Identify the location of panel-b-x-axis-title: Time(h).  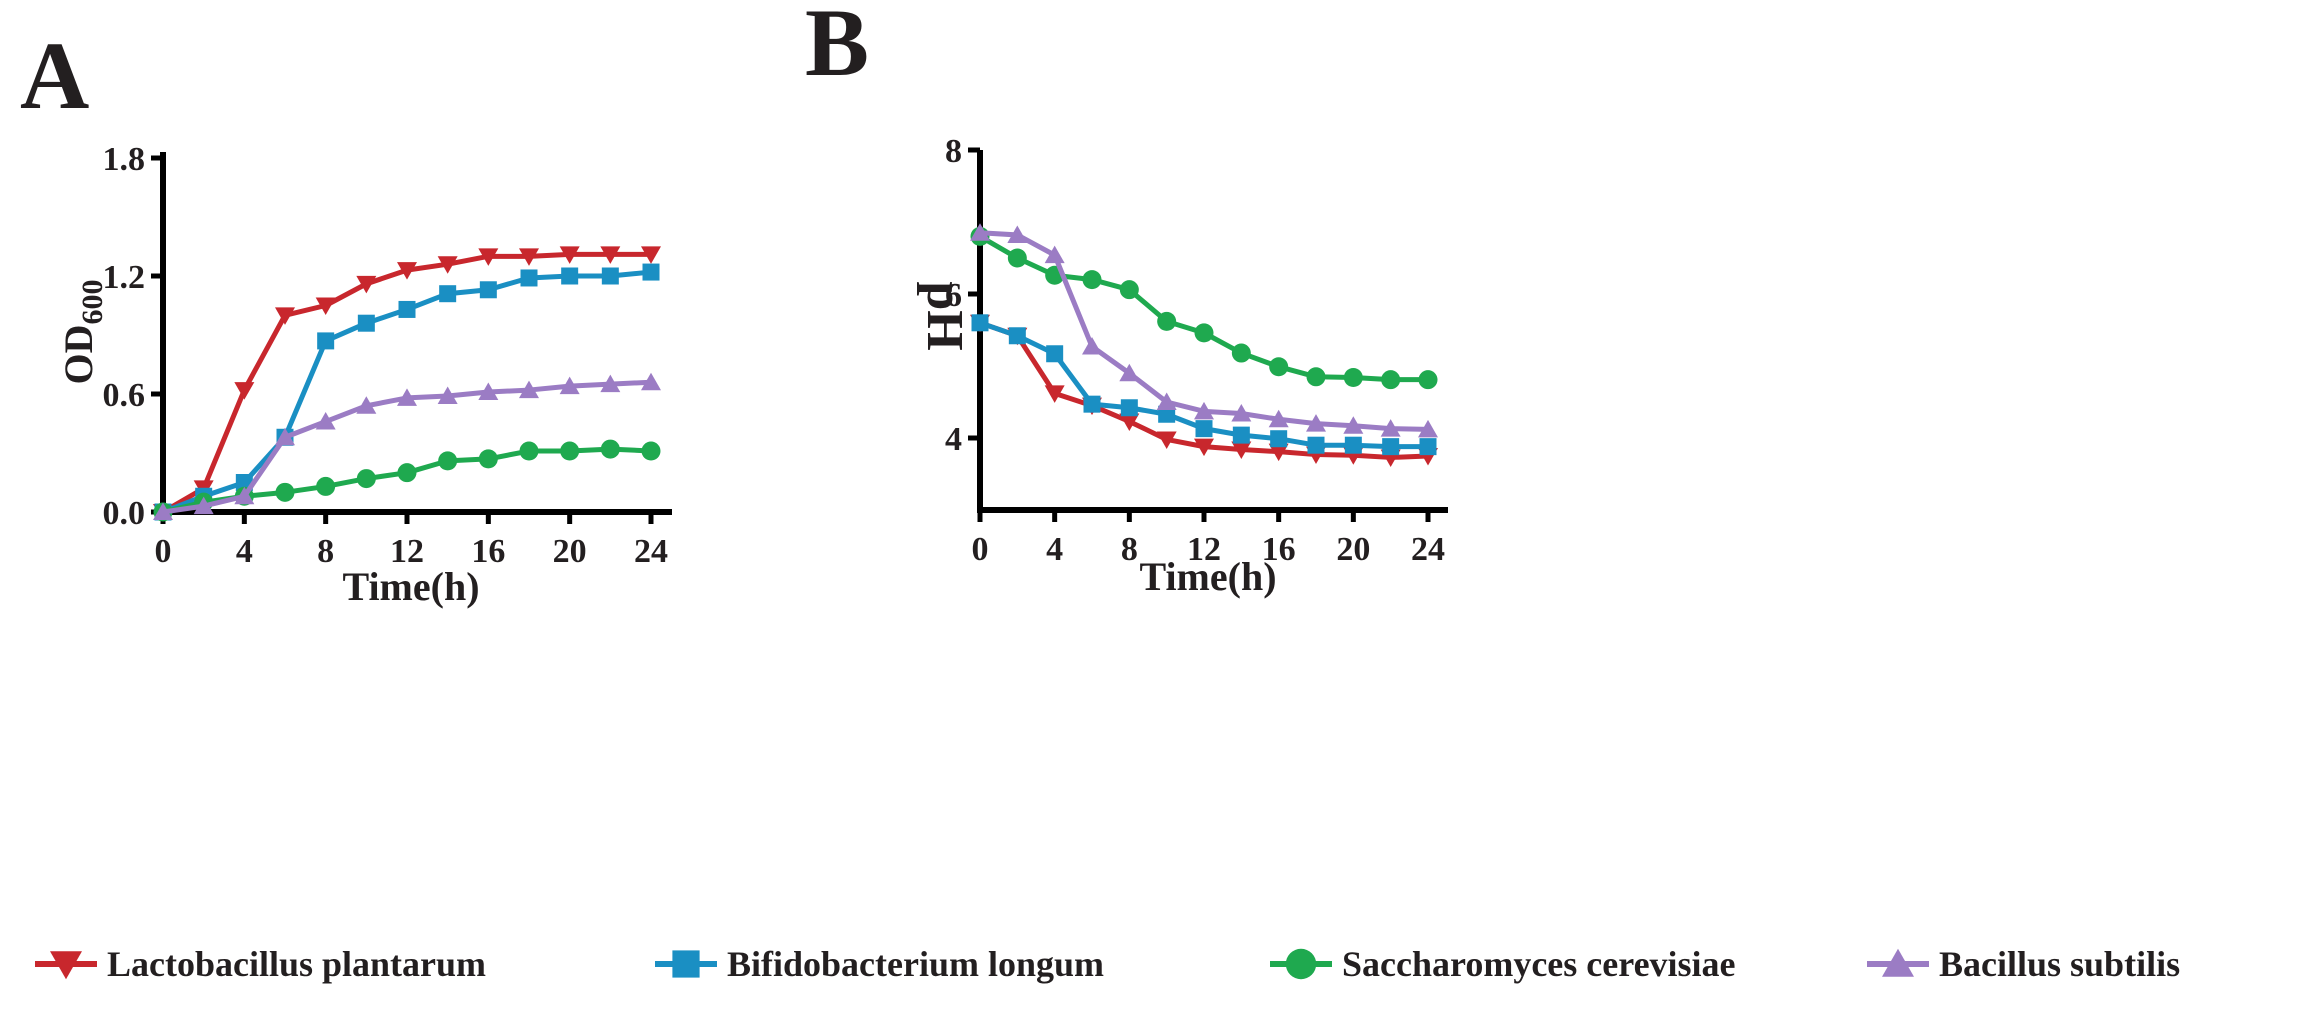
(1207, 576).